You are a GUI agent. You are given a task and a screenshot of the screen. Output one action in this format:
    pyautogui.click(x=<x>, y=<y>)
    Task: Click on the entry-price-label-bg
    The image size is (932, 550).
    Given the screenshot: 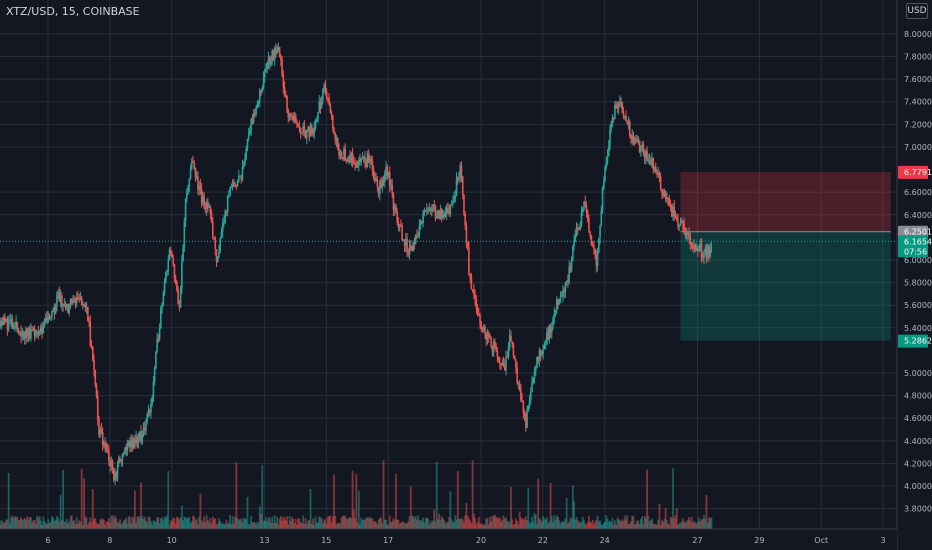 What is the action you would take?
    pyautogui.click(x=913, y=231)
    